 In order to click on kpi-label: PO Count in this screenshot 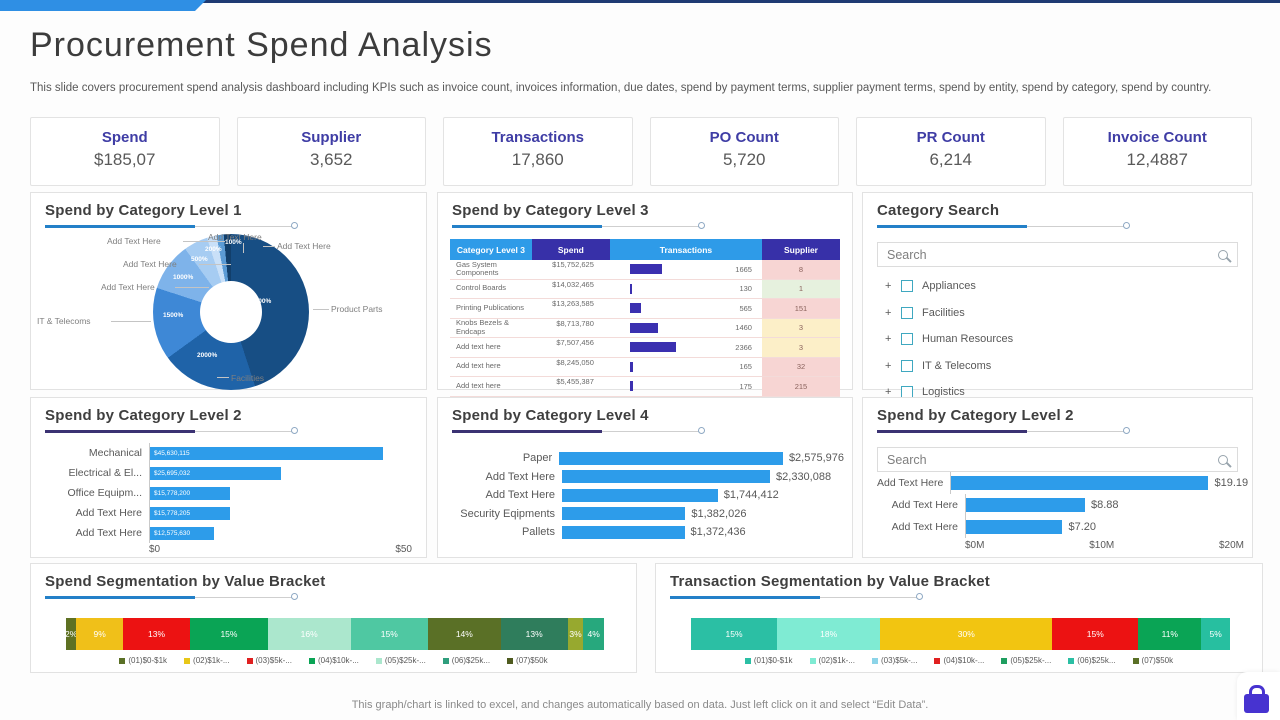, I will do `click(744, 137)`.